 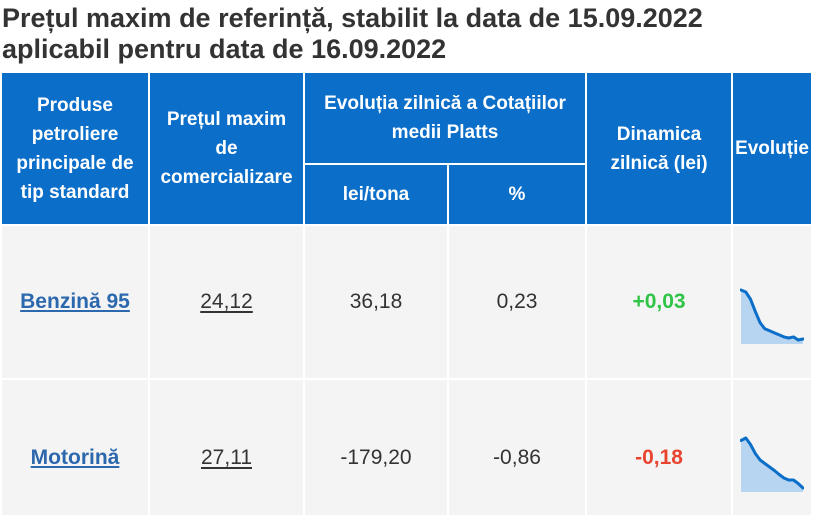 What do you see at coordinates (659, 457) in the screenshot?
I see `daily-dynamics-value: -0,18` at bounding box center [659, 457].